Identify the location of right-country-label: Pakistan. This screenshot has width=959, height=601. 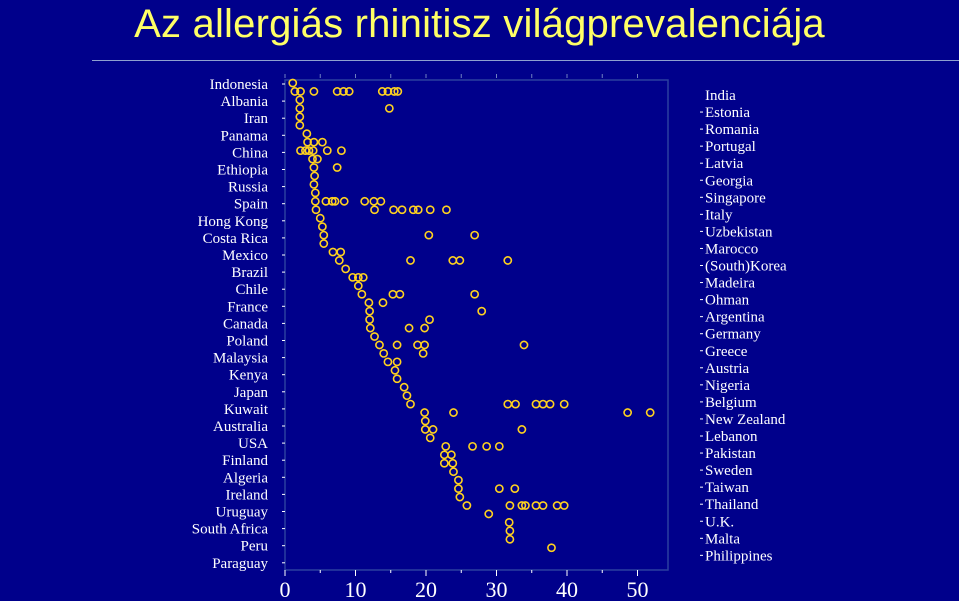
(730, 454).